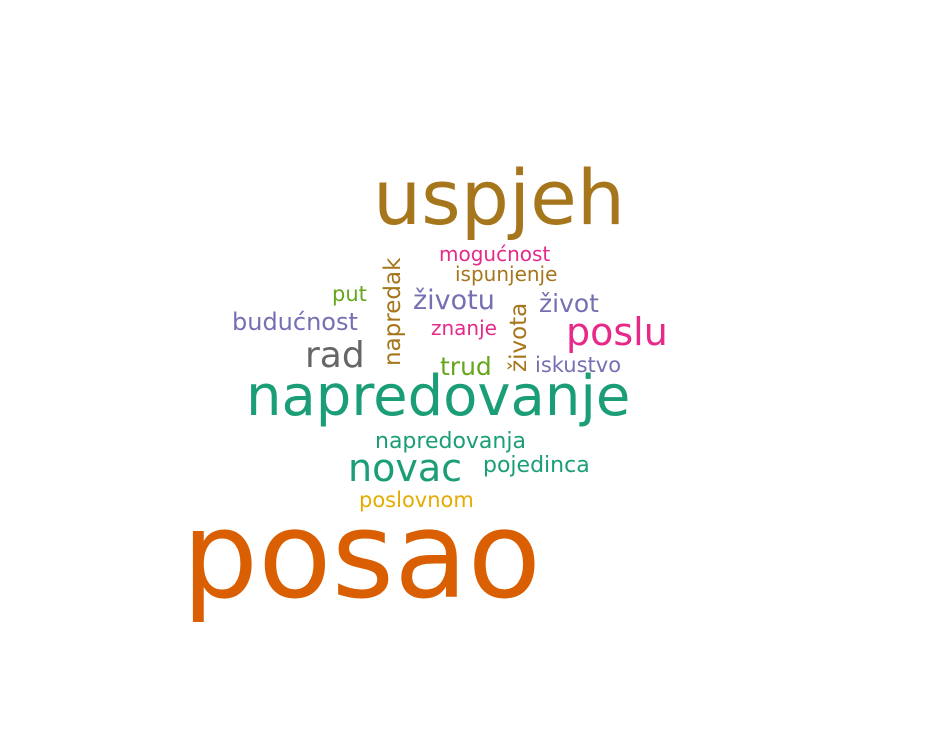 This screenshot has width=938, height=731. What do you see at coordinates (464, 328) in the screenshot?
I see `word-znanje: znanje` at bounding box center [464, 328].